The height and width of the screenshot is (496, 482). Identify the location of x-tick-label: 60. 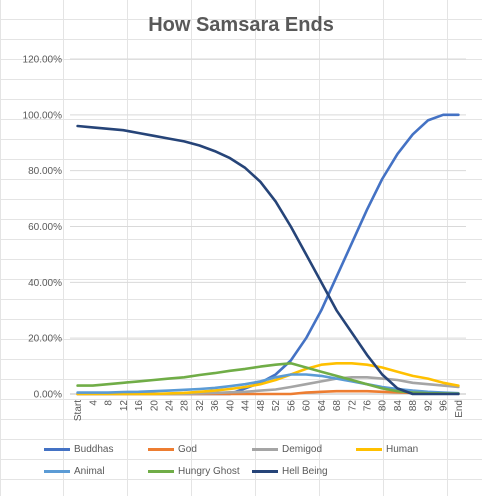
(307, 406).